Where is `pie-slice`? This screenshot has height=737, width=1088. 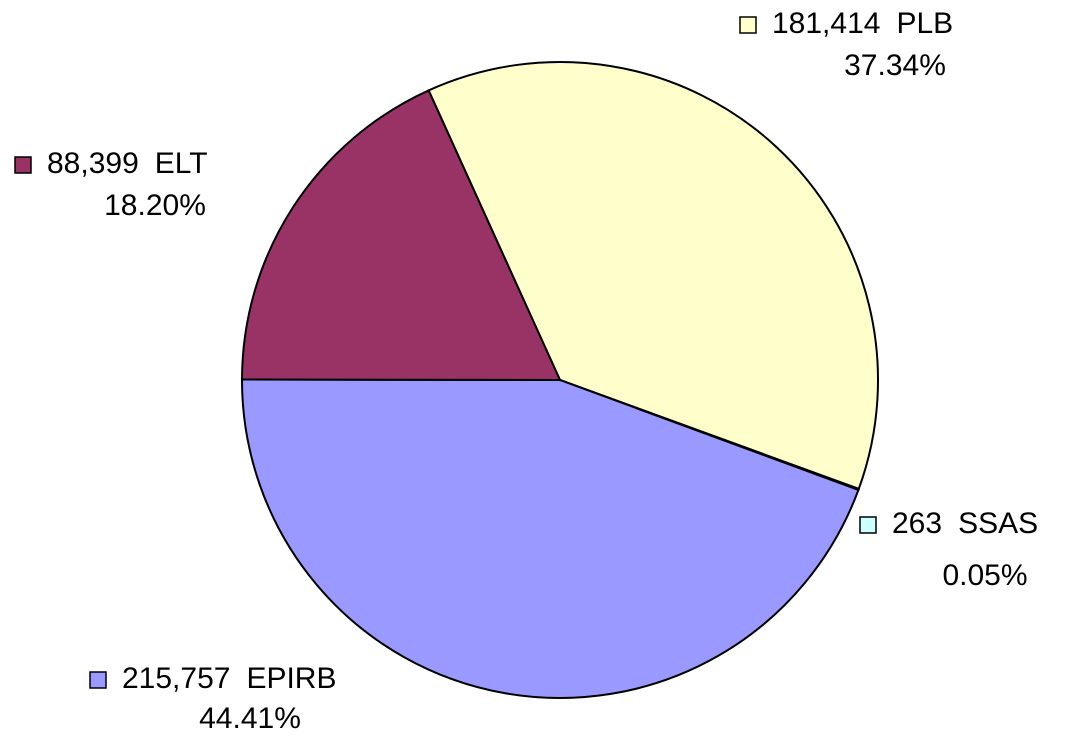
pie-slice is located at coordinates (401, 235).